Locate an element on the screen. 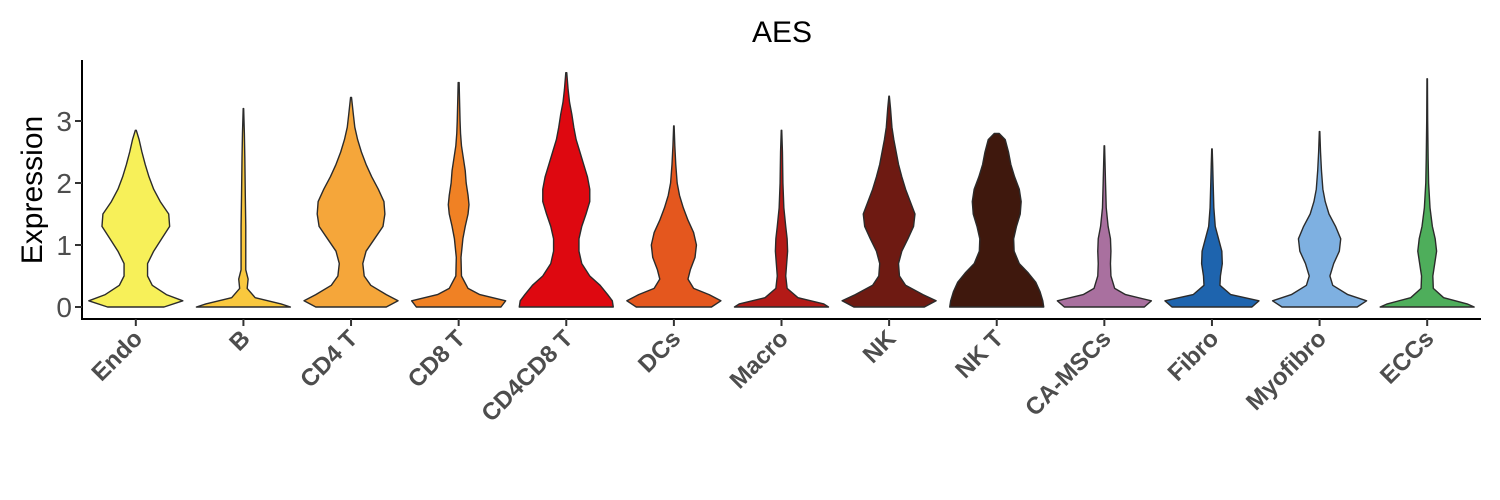 Image resolution: width=1500 pixels, height=500 pixels. y-tick-label-1: 1 is located at coordinates (64, 245).